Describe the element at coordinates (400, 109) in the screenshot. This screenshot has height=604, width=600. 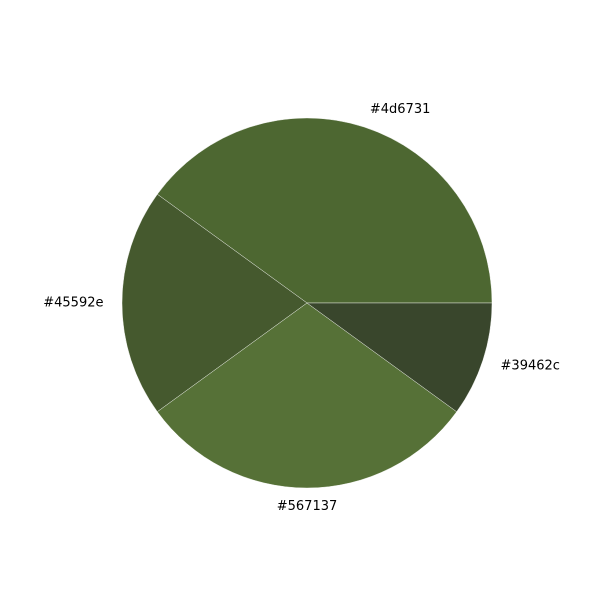
I see `pie-label-0: #4d6731` at that location.